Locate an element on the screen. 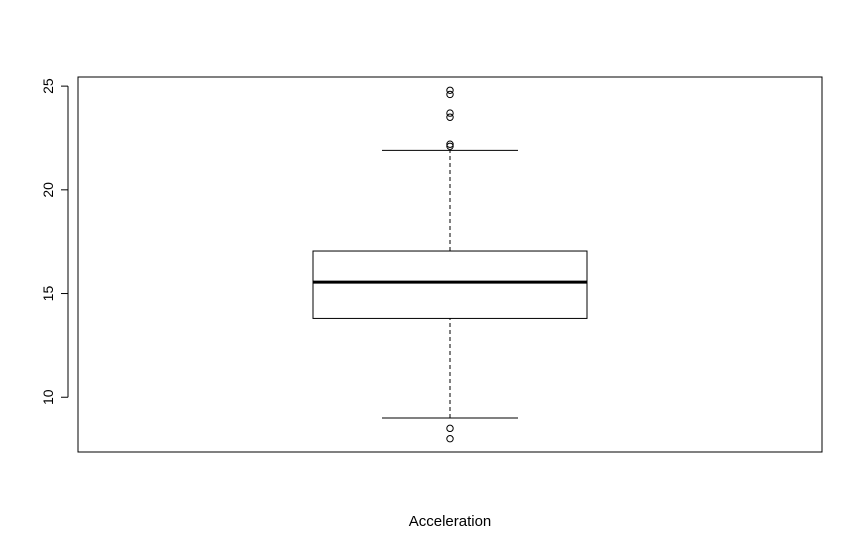 This screenshot has width=862, height=550. y-tick-label-15: 15 is located at coordinates (48, 294).